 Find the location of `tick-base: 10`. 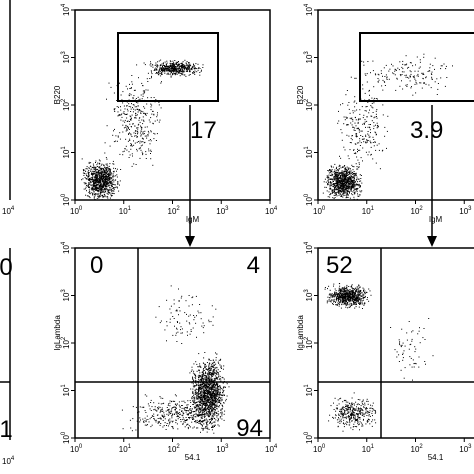

tick-base: 10 is located at coordinates (415, 211).